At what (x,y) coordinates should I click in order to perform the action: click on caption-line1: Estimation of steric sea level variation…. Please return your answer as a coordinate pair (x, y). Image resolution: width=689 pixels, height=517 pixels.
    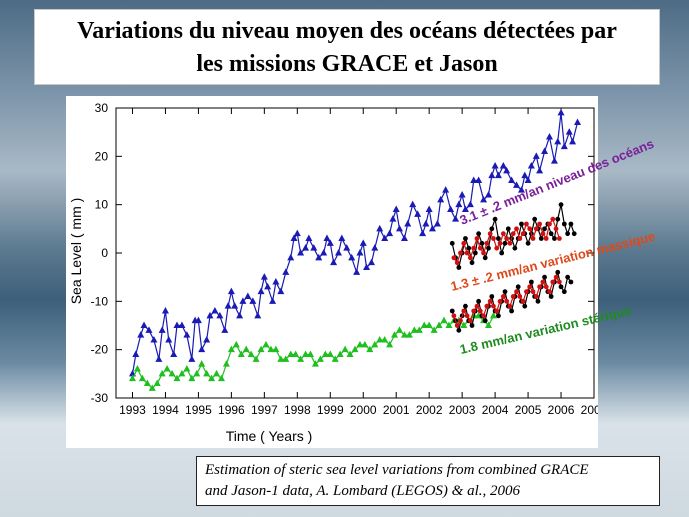
    Looking at the image, I should click on (397, 470).